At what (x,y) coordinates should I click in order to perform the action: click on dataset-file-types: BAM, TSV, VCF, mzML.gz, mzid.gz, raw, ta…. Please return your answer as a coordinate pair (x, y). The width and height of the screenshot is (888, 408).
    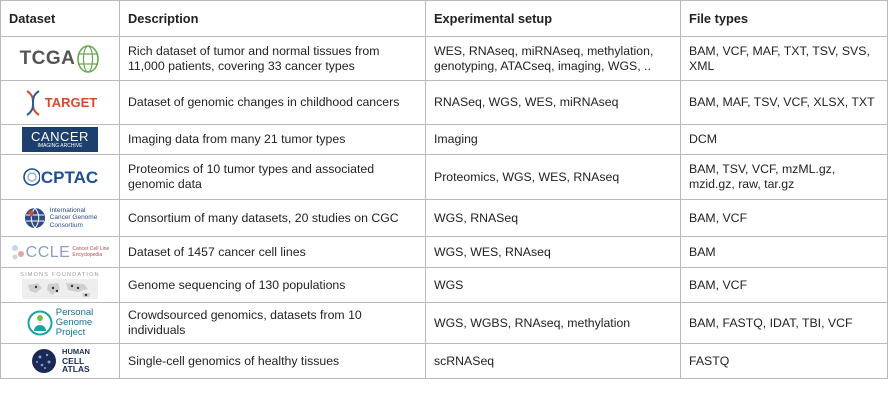
    Looking at the image, I should click on (784, 177).